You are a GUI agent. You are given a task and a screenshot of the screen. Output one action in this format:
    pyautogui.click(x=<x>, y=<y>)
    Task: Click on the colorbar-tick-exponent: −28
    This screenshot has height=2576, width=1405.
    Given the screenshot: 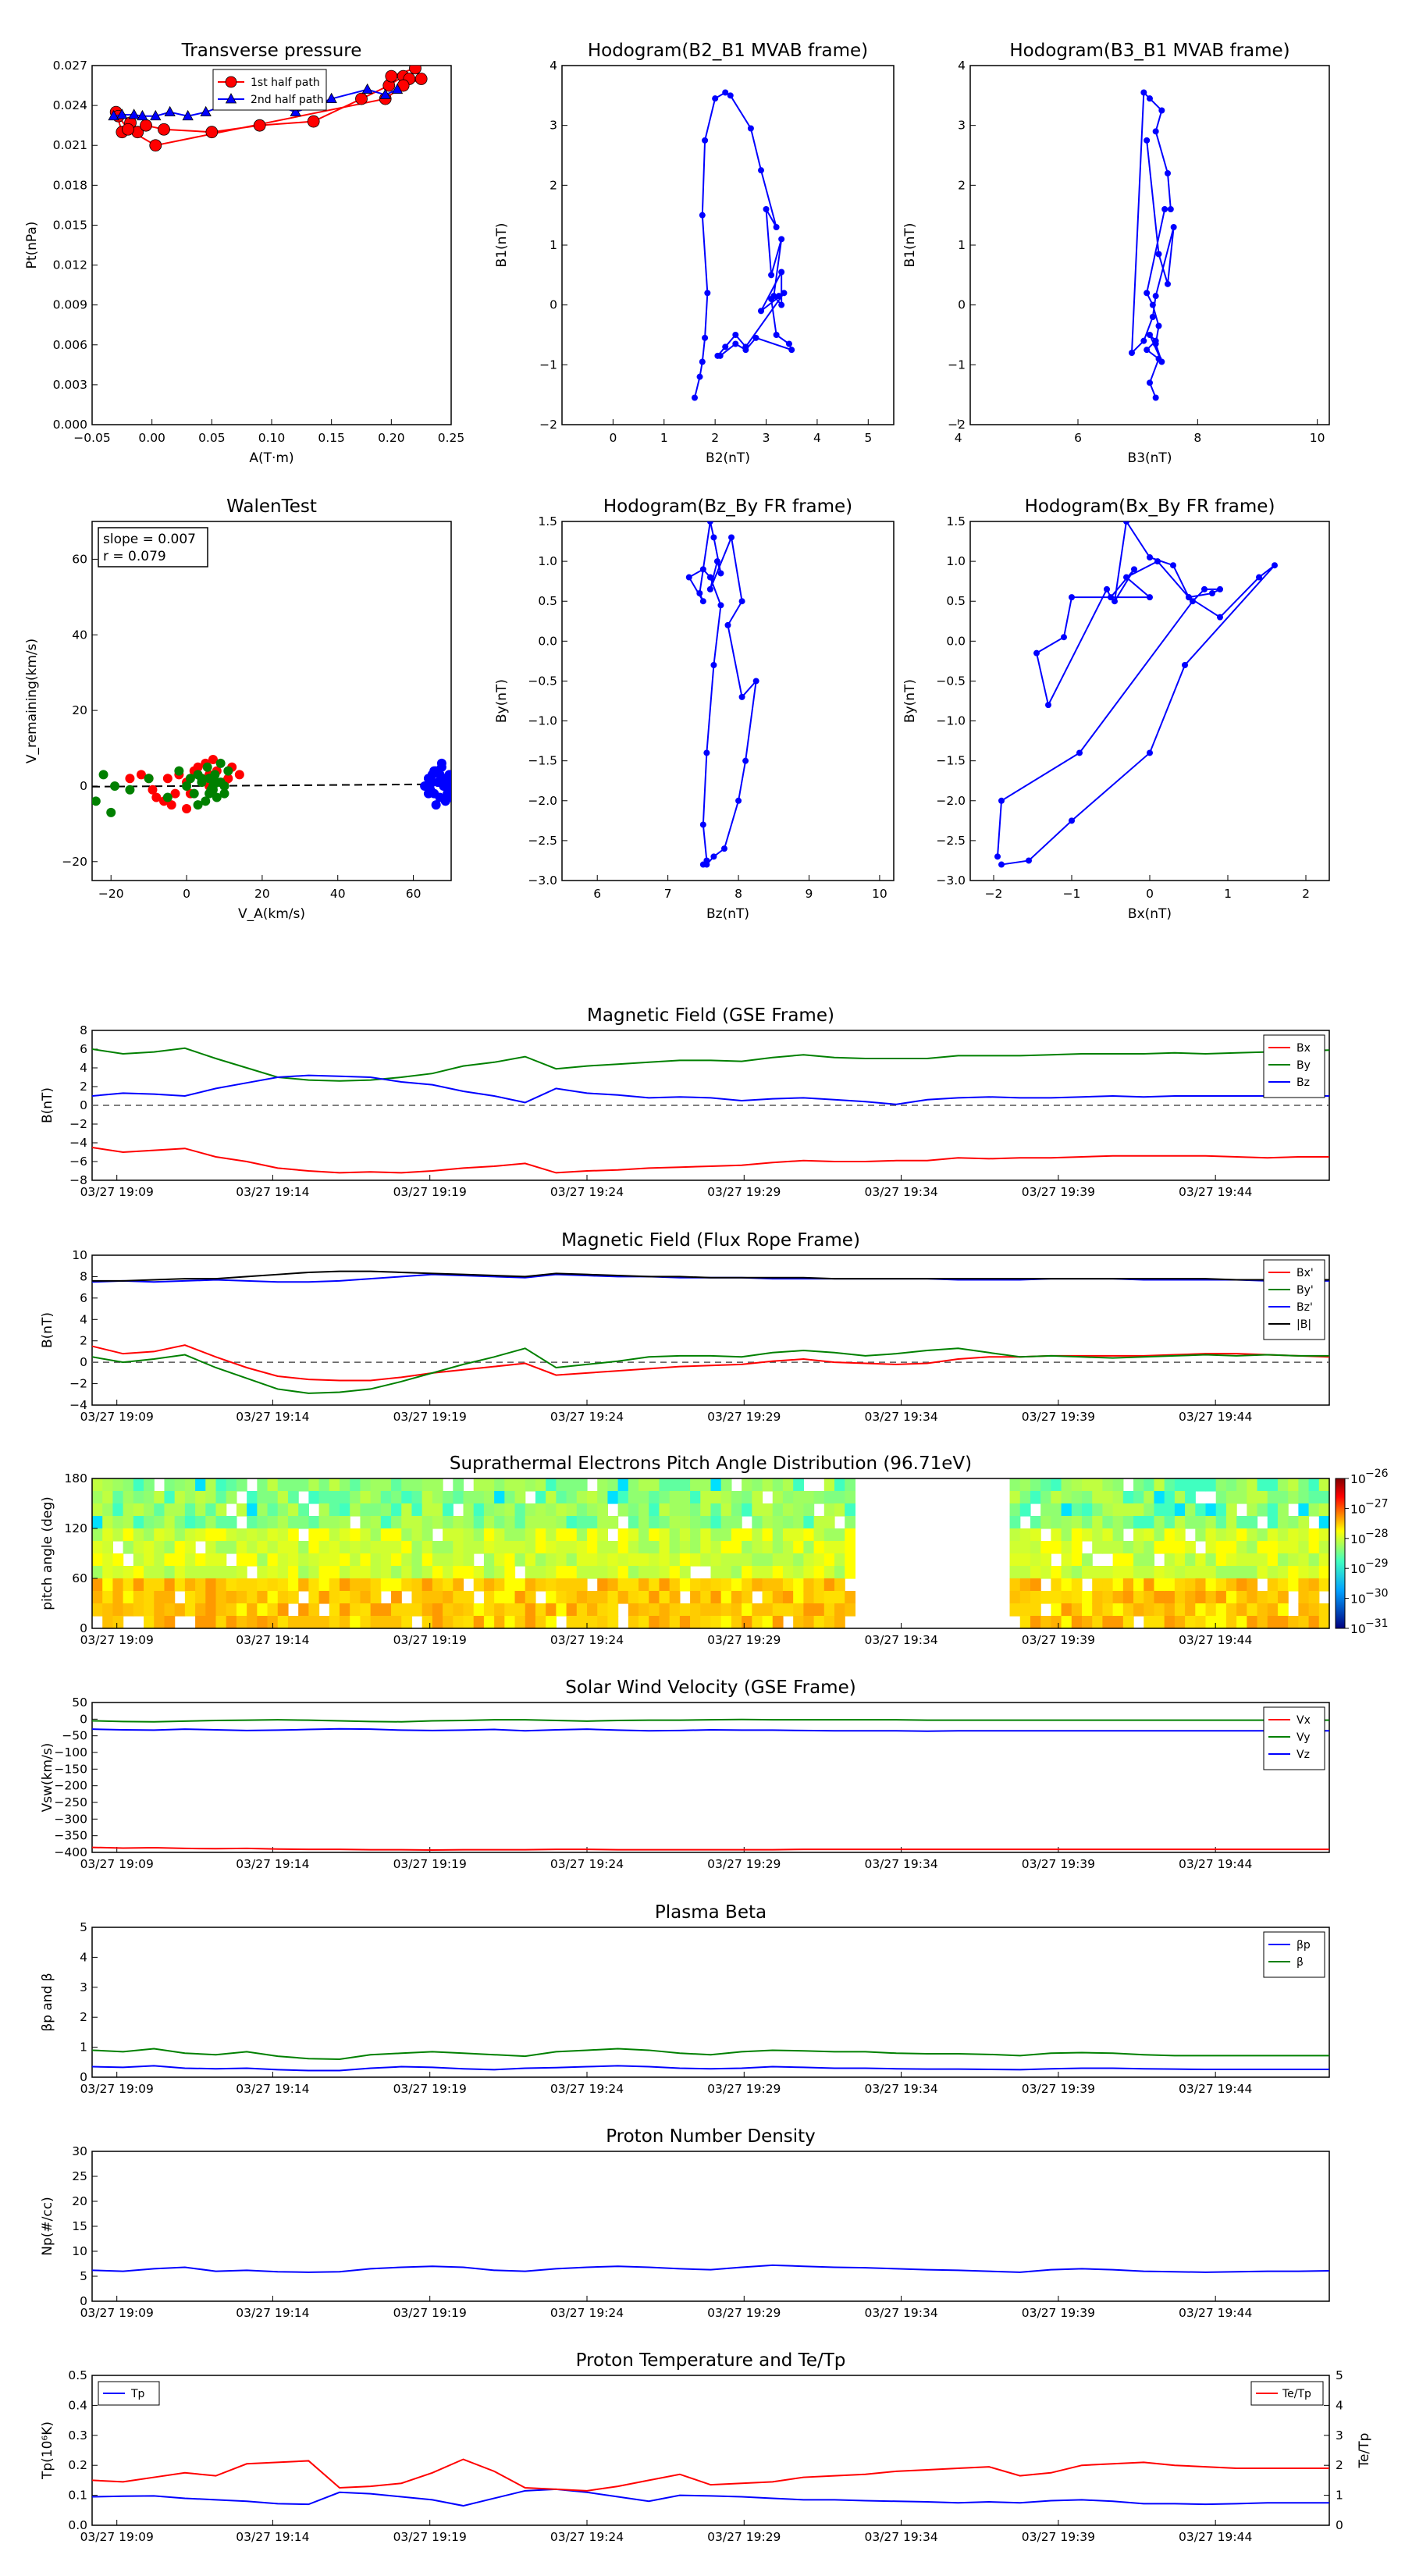 What is the action you would take?
    pyautogui.click(x=1377, y=1534)
    